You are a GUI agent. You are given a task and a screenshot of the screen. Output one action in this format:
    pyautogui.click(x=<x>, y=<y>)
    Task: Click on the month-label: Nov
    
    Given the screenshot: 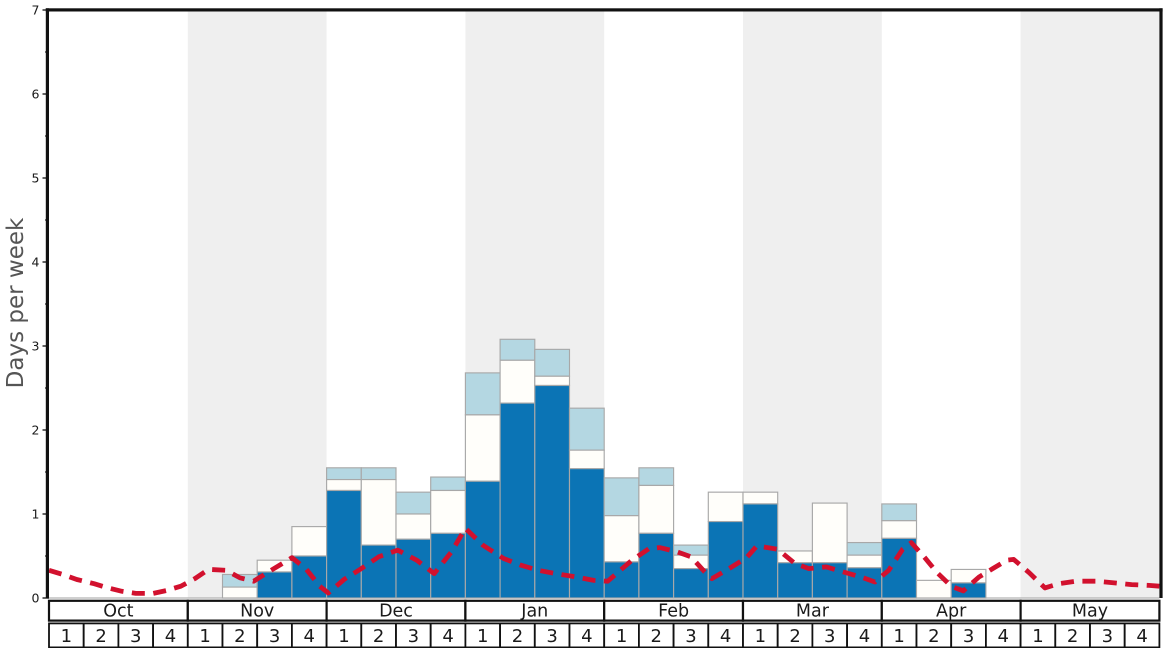 What is the action you would take?
    pyautogui.click(x=257, y=612)
    